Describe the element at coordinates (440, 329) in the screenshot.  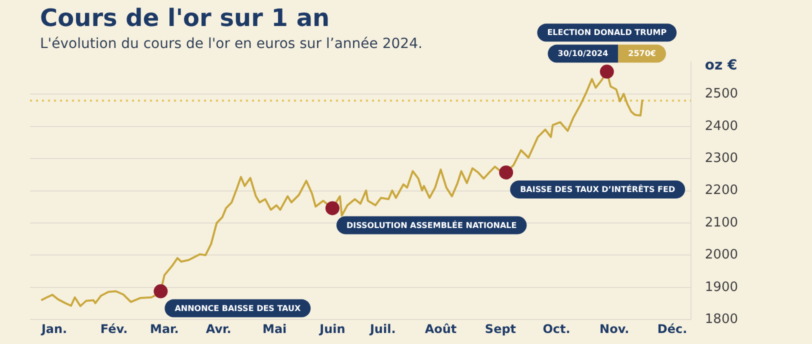
I see `x-tick-label: Août` at that location.